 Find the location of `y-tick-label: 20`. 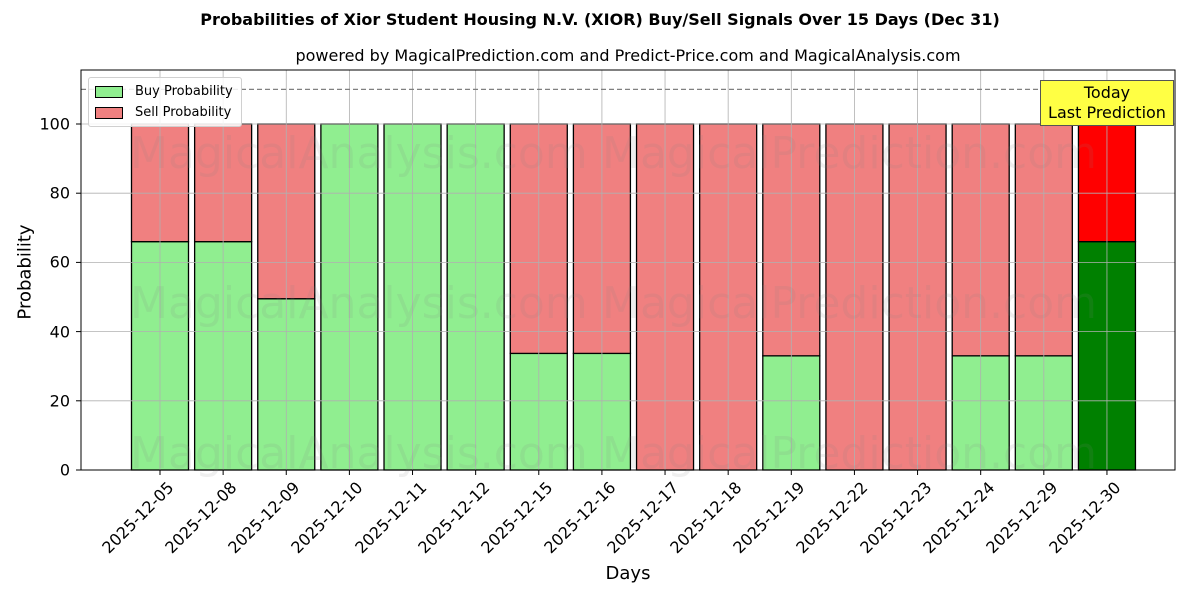

y-tick-label: 20 is located at coordinates (59, 401).